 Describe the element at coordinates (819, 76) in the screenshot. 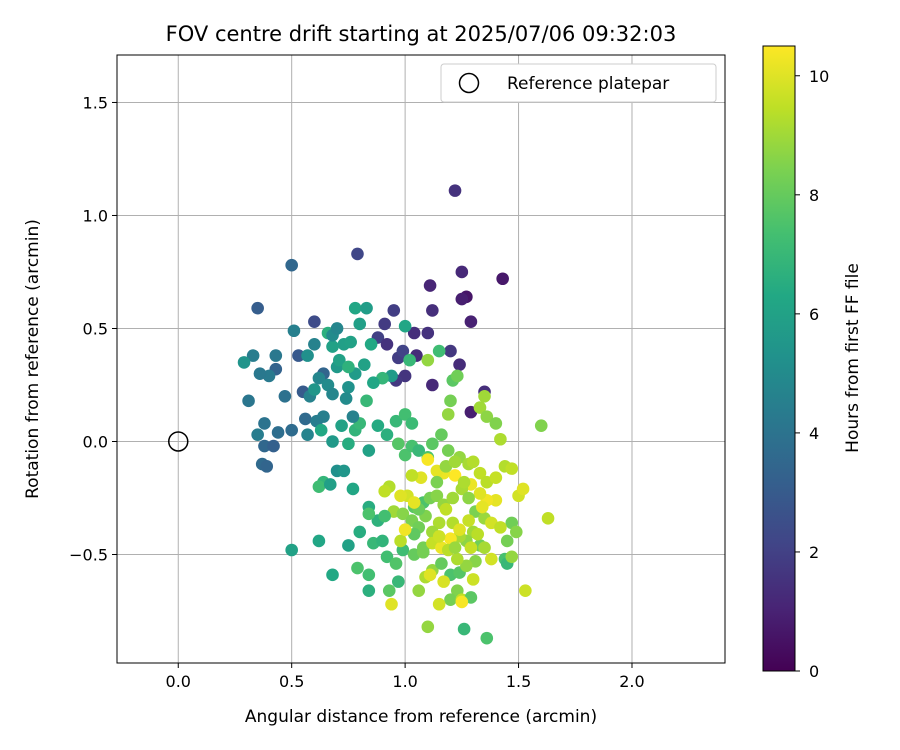

I see `colorbar-tick-label-5: 10` at that location.